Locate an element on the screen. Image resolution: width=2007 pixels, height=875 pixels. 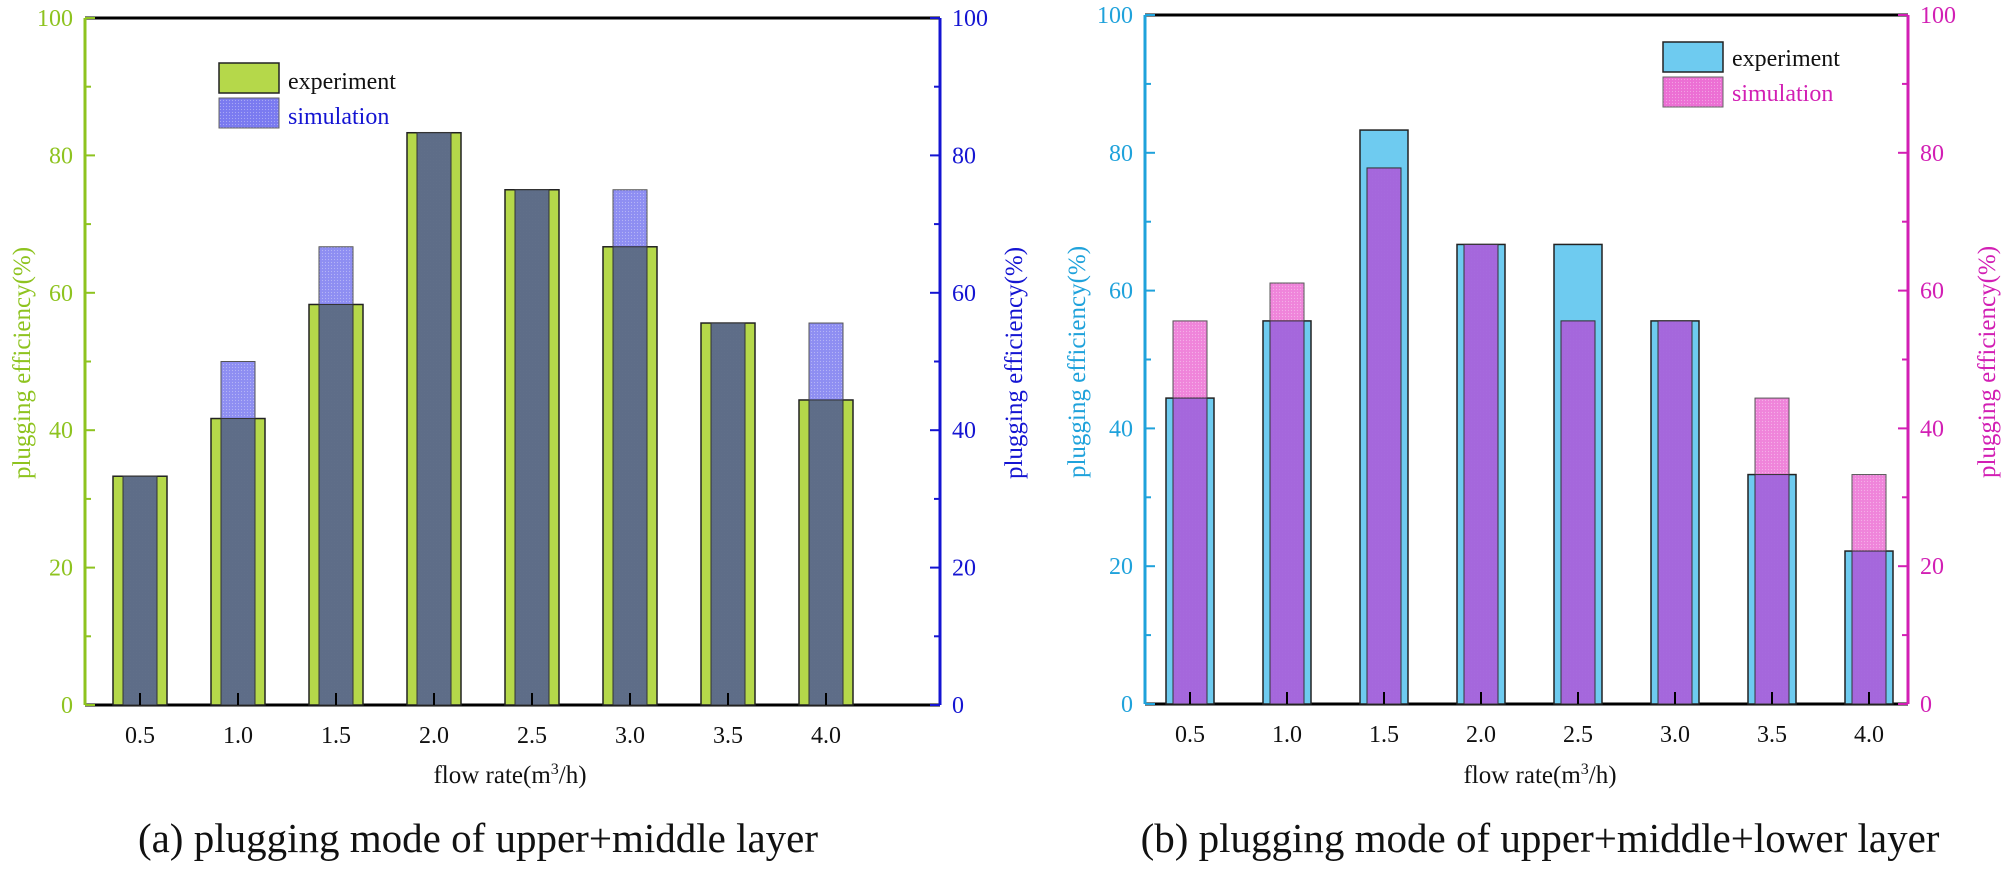
chart-a-ylabel-right: plugging efficiency(%) is located at coordinates (1014, 363).